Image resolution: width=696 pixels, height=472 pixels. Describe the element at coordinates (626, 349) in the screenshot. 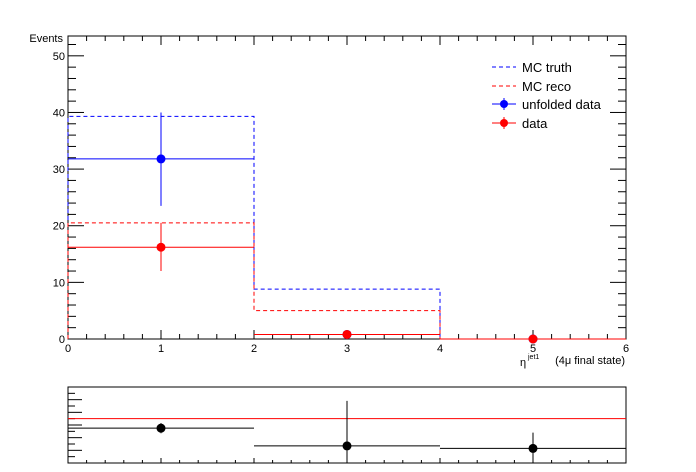

I see `x-tick-label: 6` at that location.